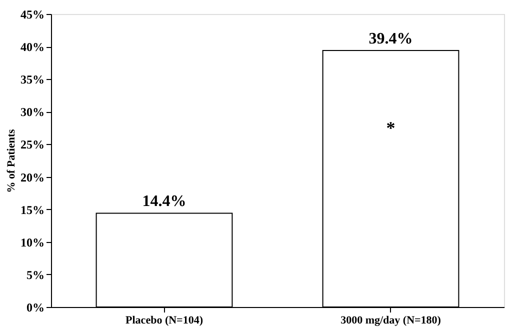  Describe the element at coordinates (391, 320) in the screenshot. I see `x-tick-label: 3000 mg/day (N=180)` at that location.